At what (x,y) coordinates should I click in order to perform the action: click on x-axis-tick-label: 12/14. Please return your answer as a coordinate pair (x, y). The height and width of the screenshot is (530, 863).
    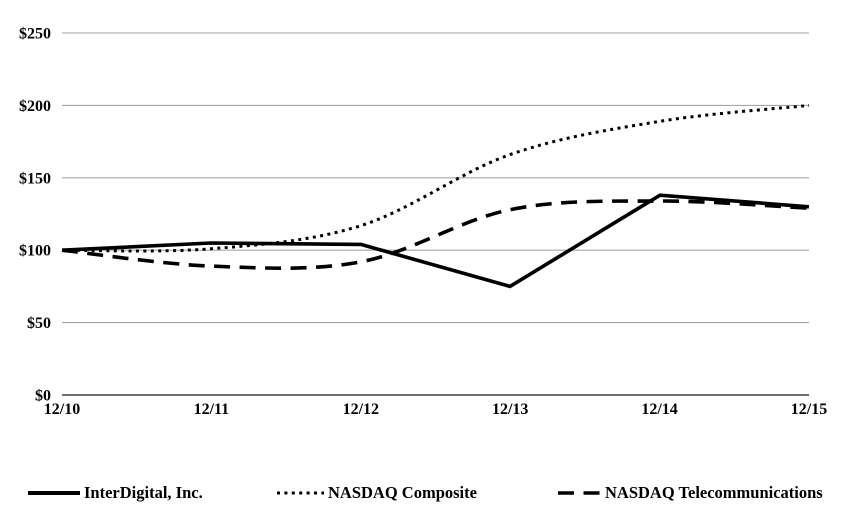
    Looking at the image, I should click on (659, 409).